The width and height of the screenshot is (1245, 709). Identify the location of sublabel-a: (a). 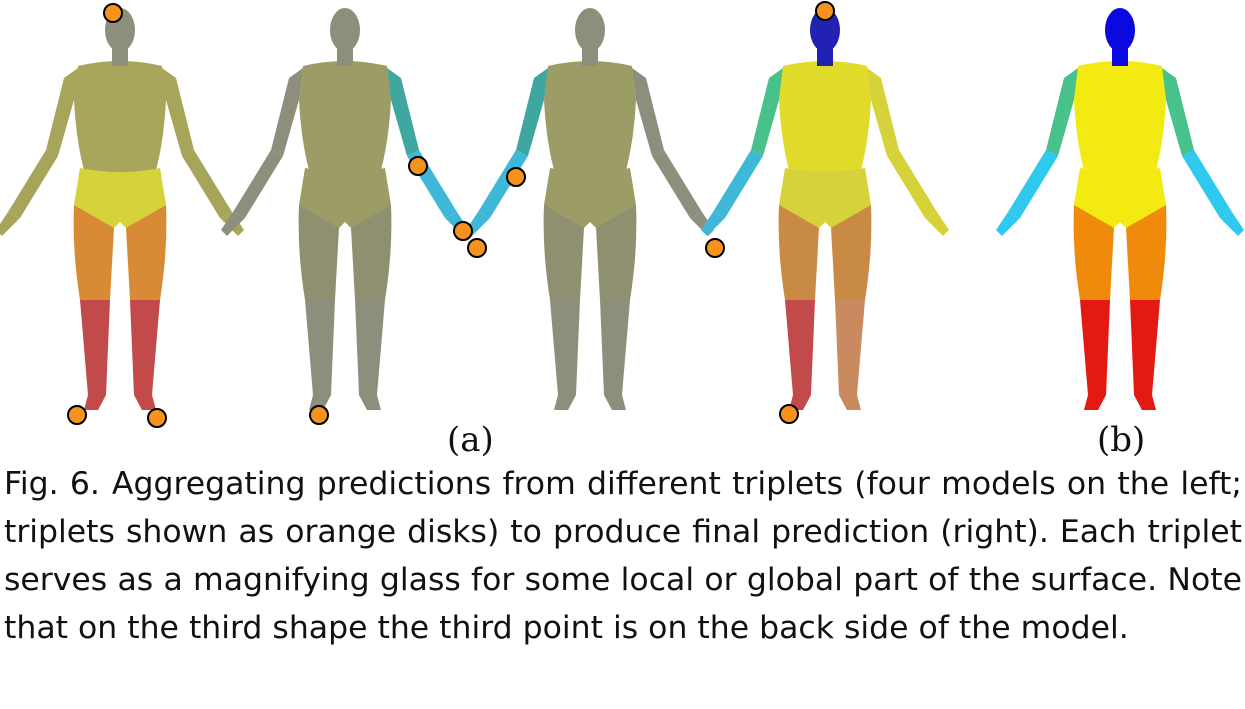
(470, 440).